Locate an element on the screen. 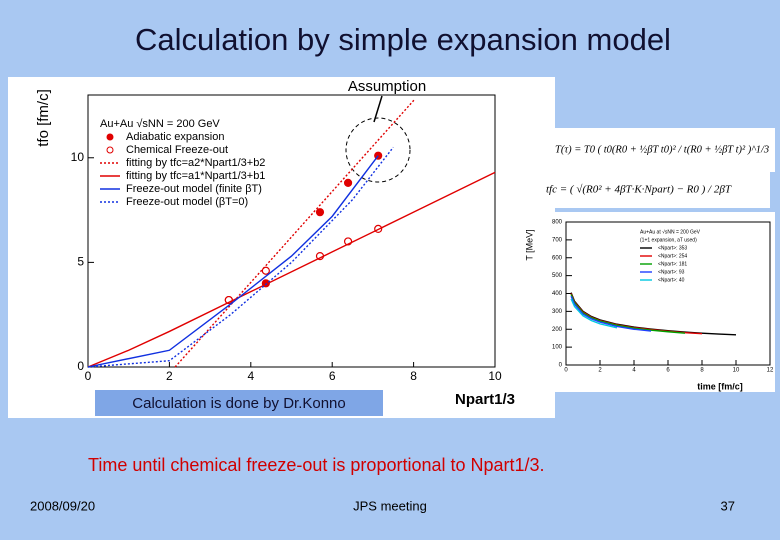  legend-label: <Npart>: 181 is located at coordinates (672, 264).